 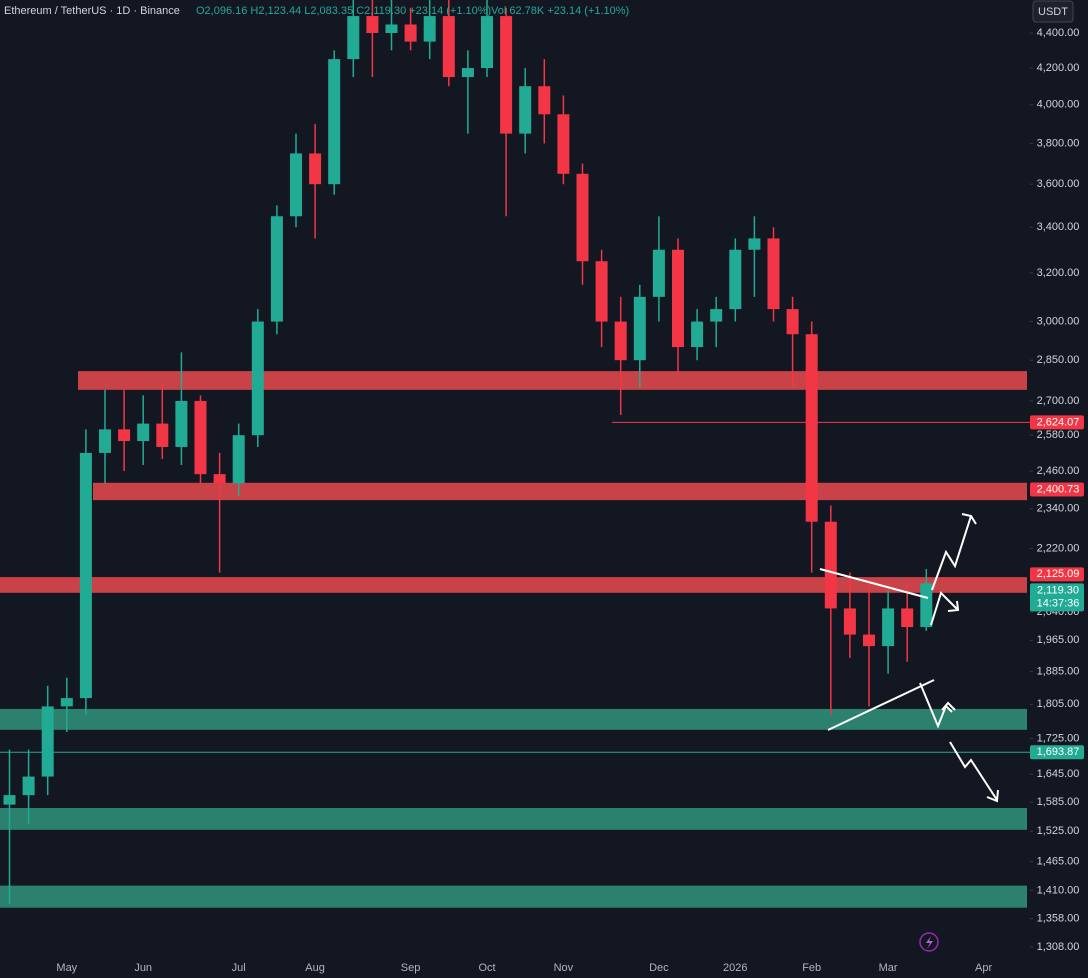 What do you see at coordinates (560, 11) in the screenshot?
I see `volume-info: Vol 62.78K +23.14 (+1.10%)` at bounding box center [560, 11].